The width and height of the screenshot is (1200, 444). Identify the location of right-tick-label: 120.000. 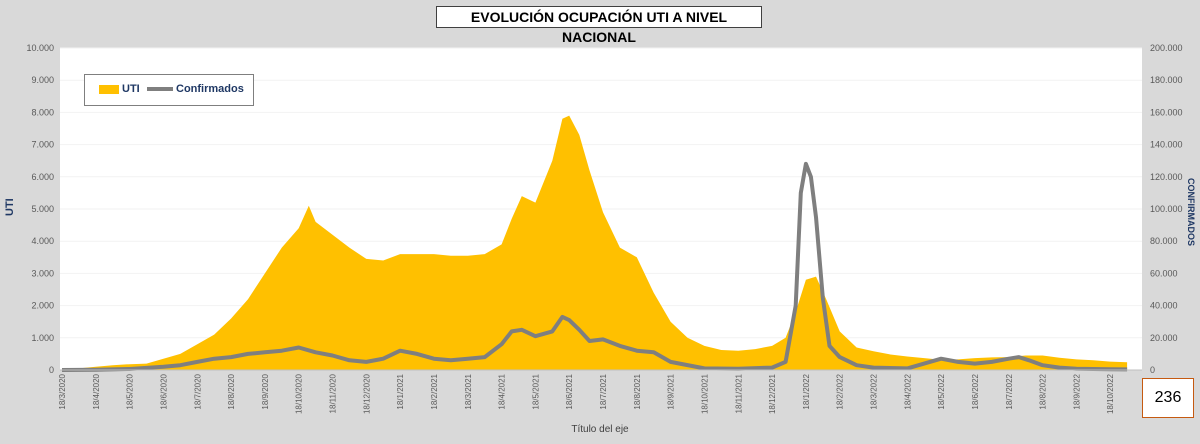
(1166, 177).